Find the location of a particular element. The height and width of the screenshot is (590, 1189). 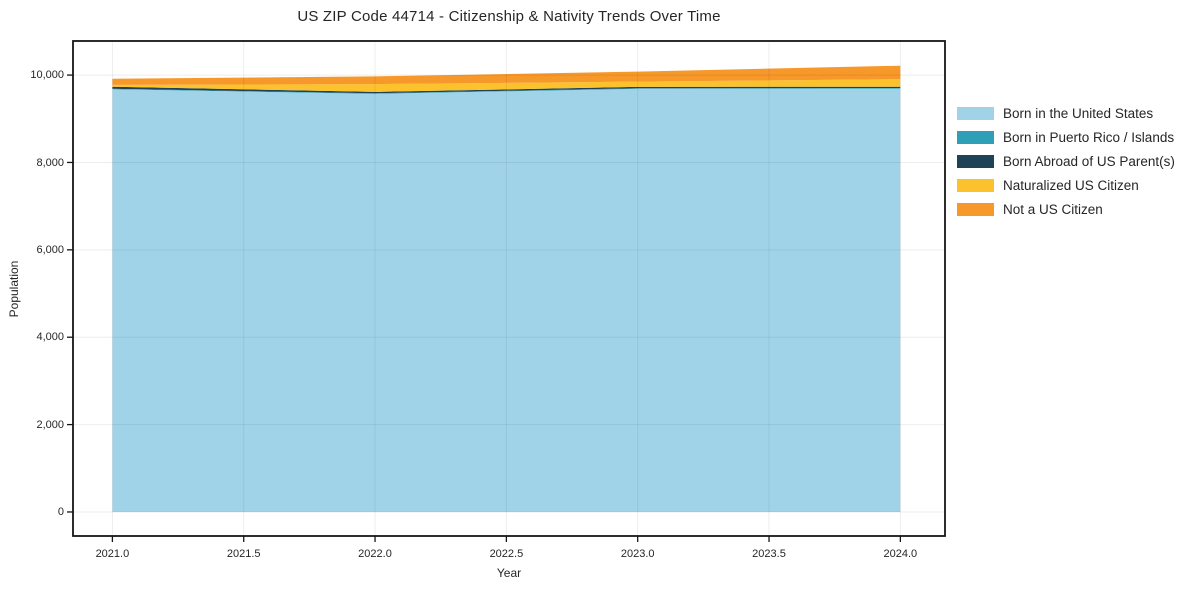

x-tick-label: 2022.0 is located at coordinates (375, 554).